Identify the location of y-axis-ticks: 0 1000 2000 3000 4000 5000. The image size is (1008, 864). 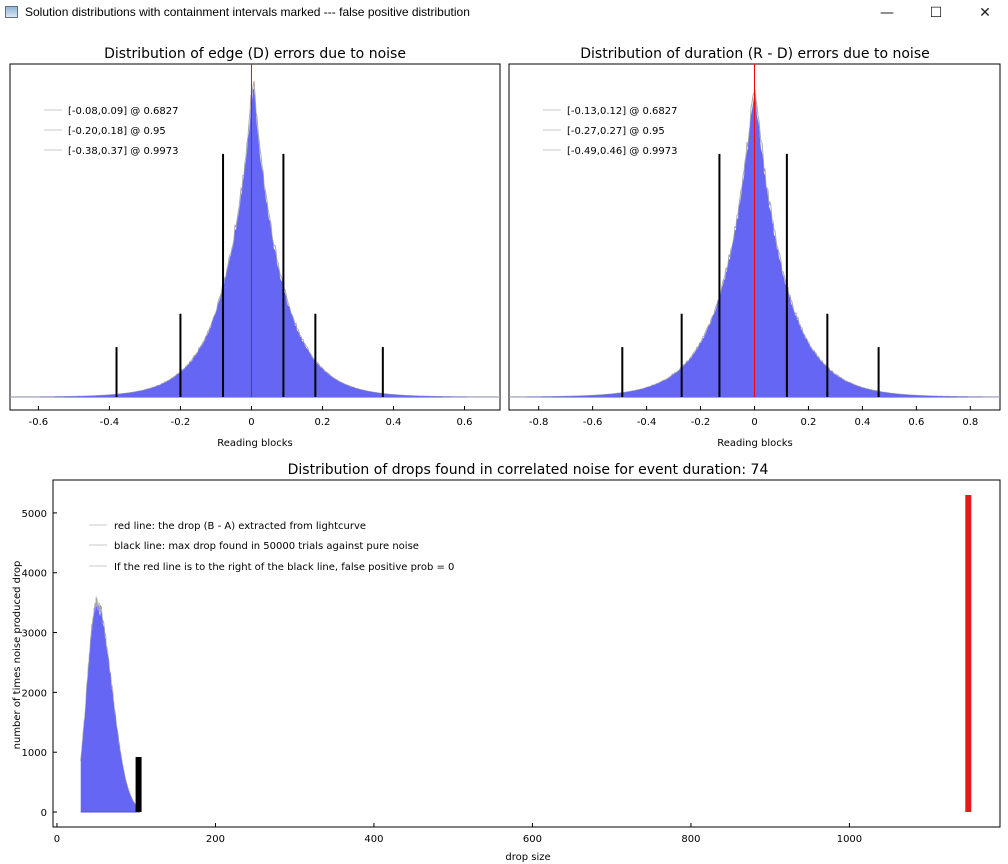
(39, 664).